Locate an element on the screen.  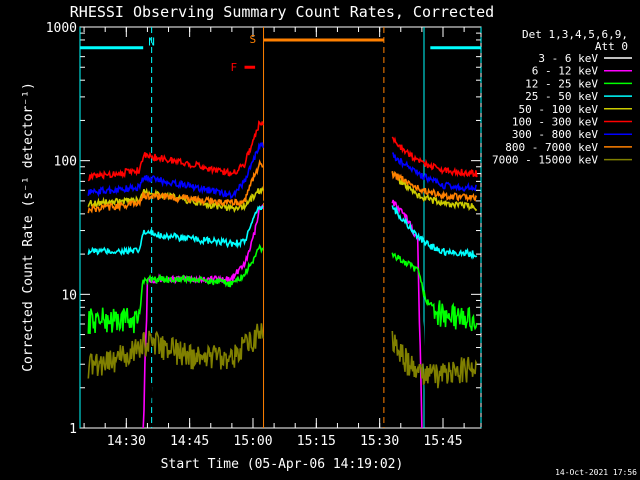
legend-entry-label: 800 - 7000 keV is located at coordinates (551, 147).